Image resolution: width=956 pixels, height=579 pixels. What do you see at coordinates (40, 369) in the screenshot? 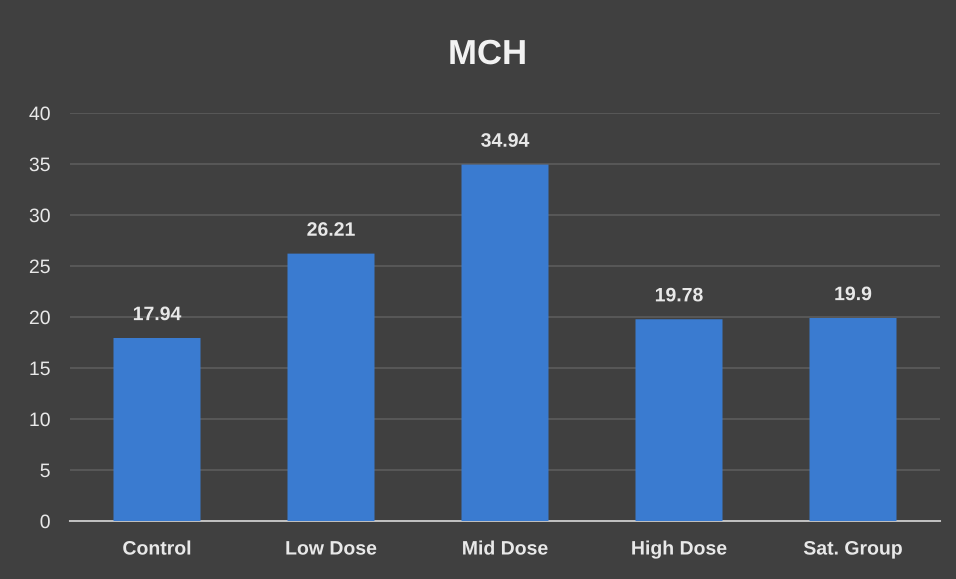
I see `y-tick-label: 15` at bounding box center [40, 369].